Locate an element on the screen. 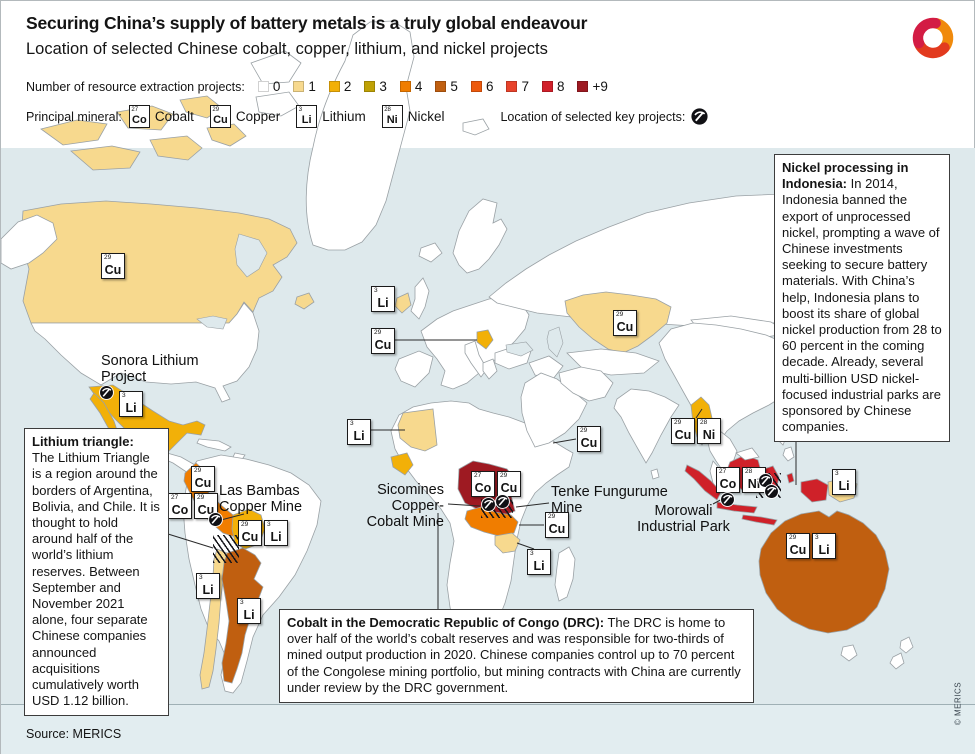 The width and height of the screenshot is (975, 754). marker-png-li: 3 Li is located at coordinates (844, 482).